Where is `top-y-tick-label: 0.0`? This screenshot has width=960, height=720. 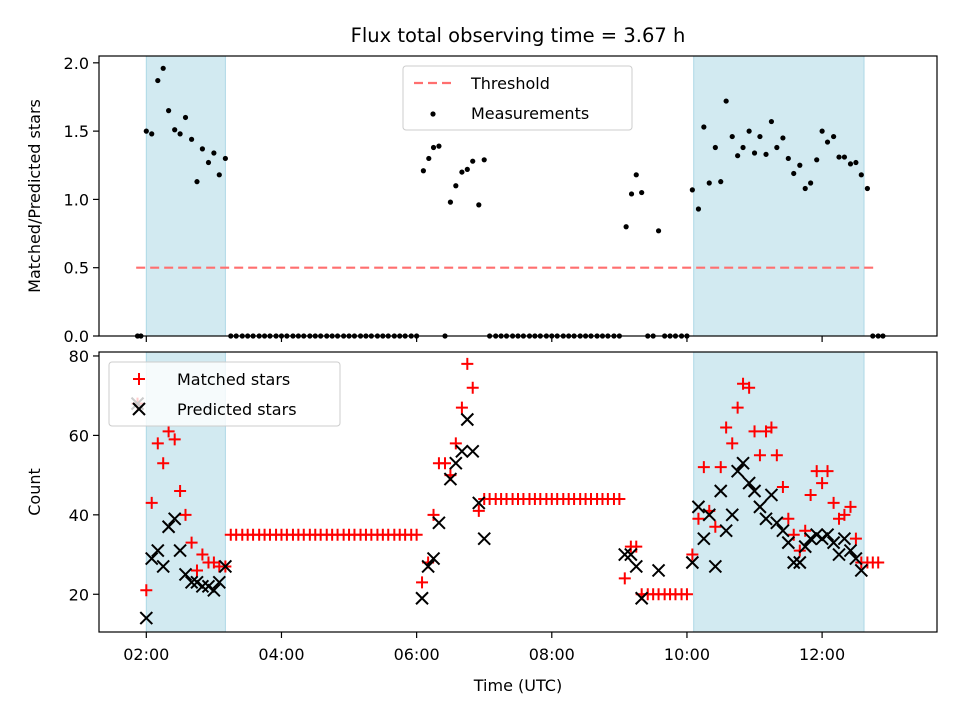
top-y-tick-label: 0.0 is located at coordinates (76, 336).